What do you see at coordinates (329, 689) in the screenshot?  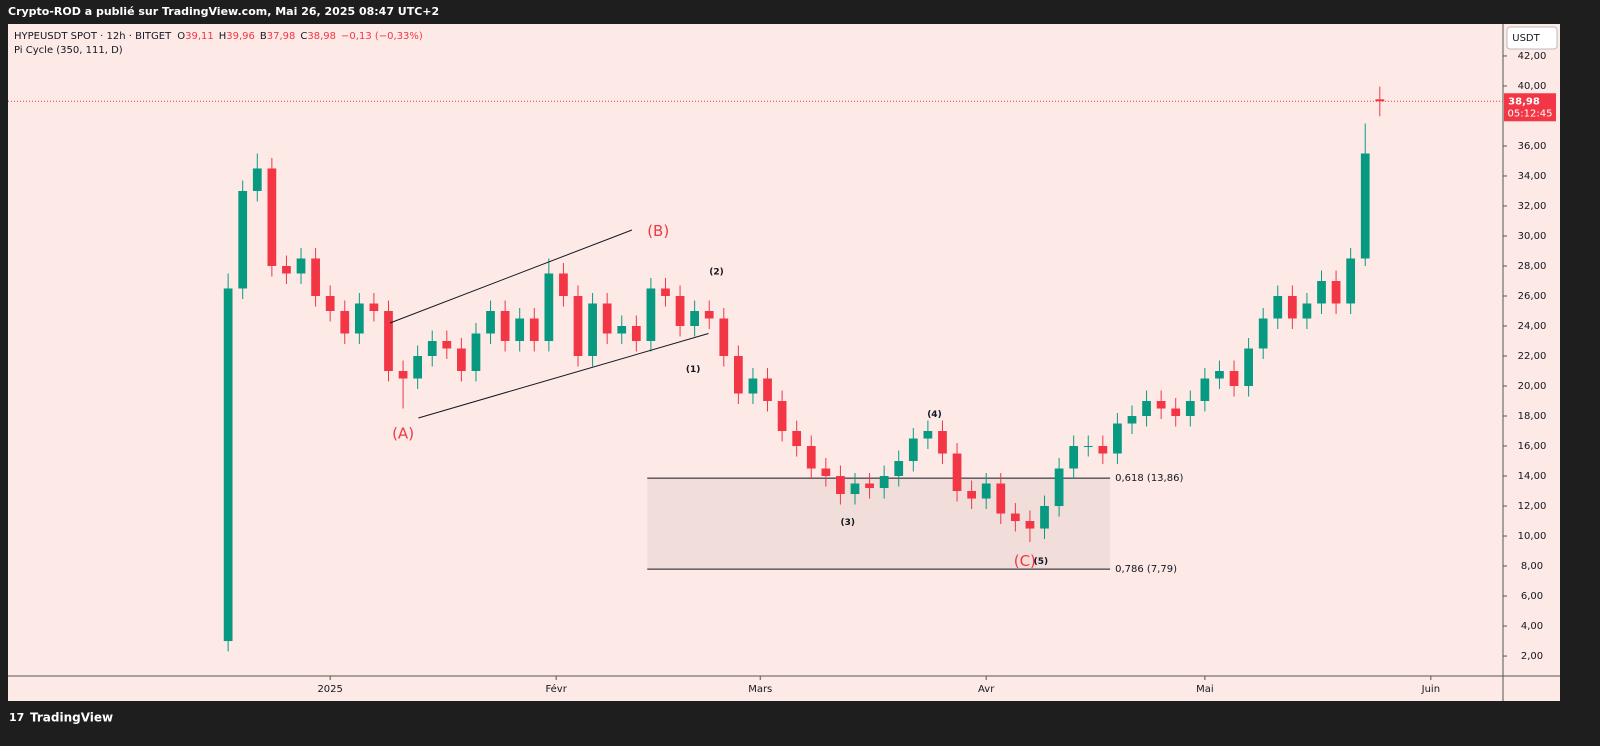 I see `x-tick-label: 2025` at bounding box center [329, 689].